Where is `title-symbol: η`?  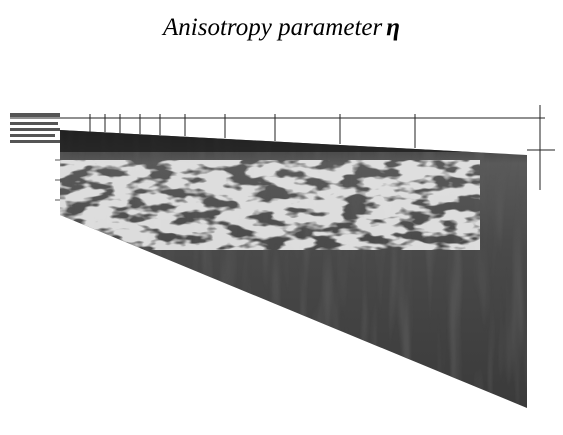
title-symbol: η is located at coordinates (393, 27).